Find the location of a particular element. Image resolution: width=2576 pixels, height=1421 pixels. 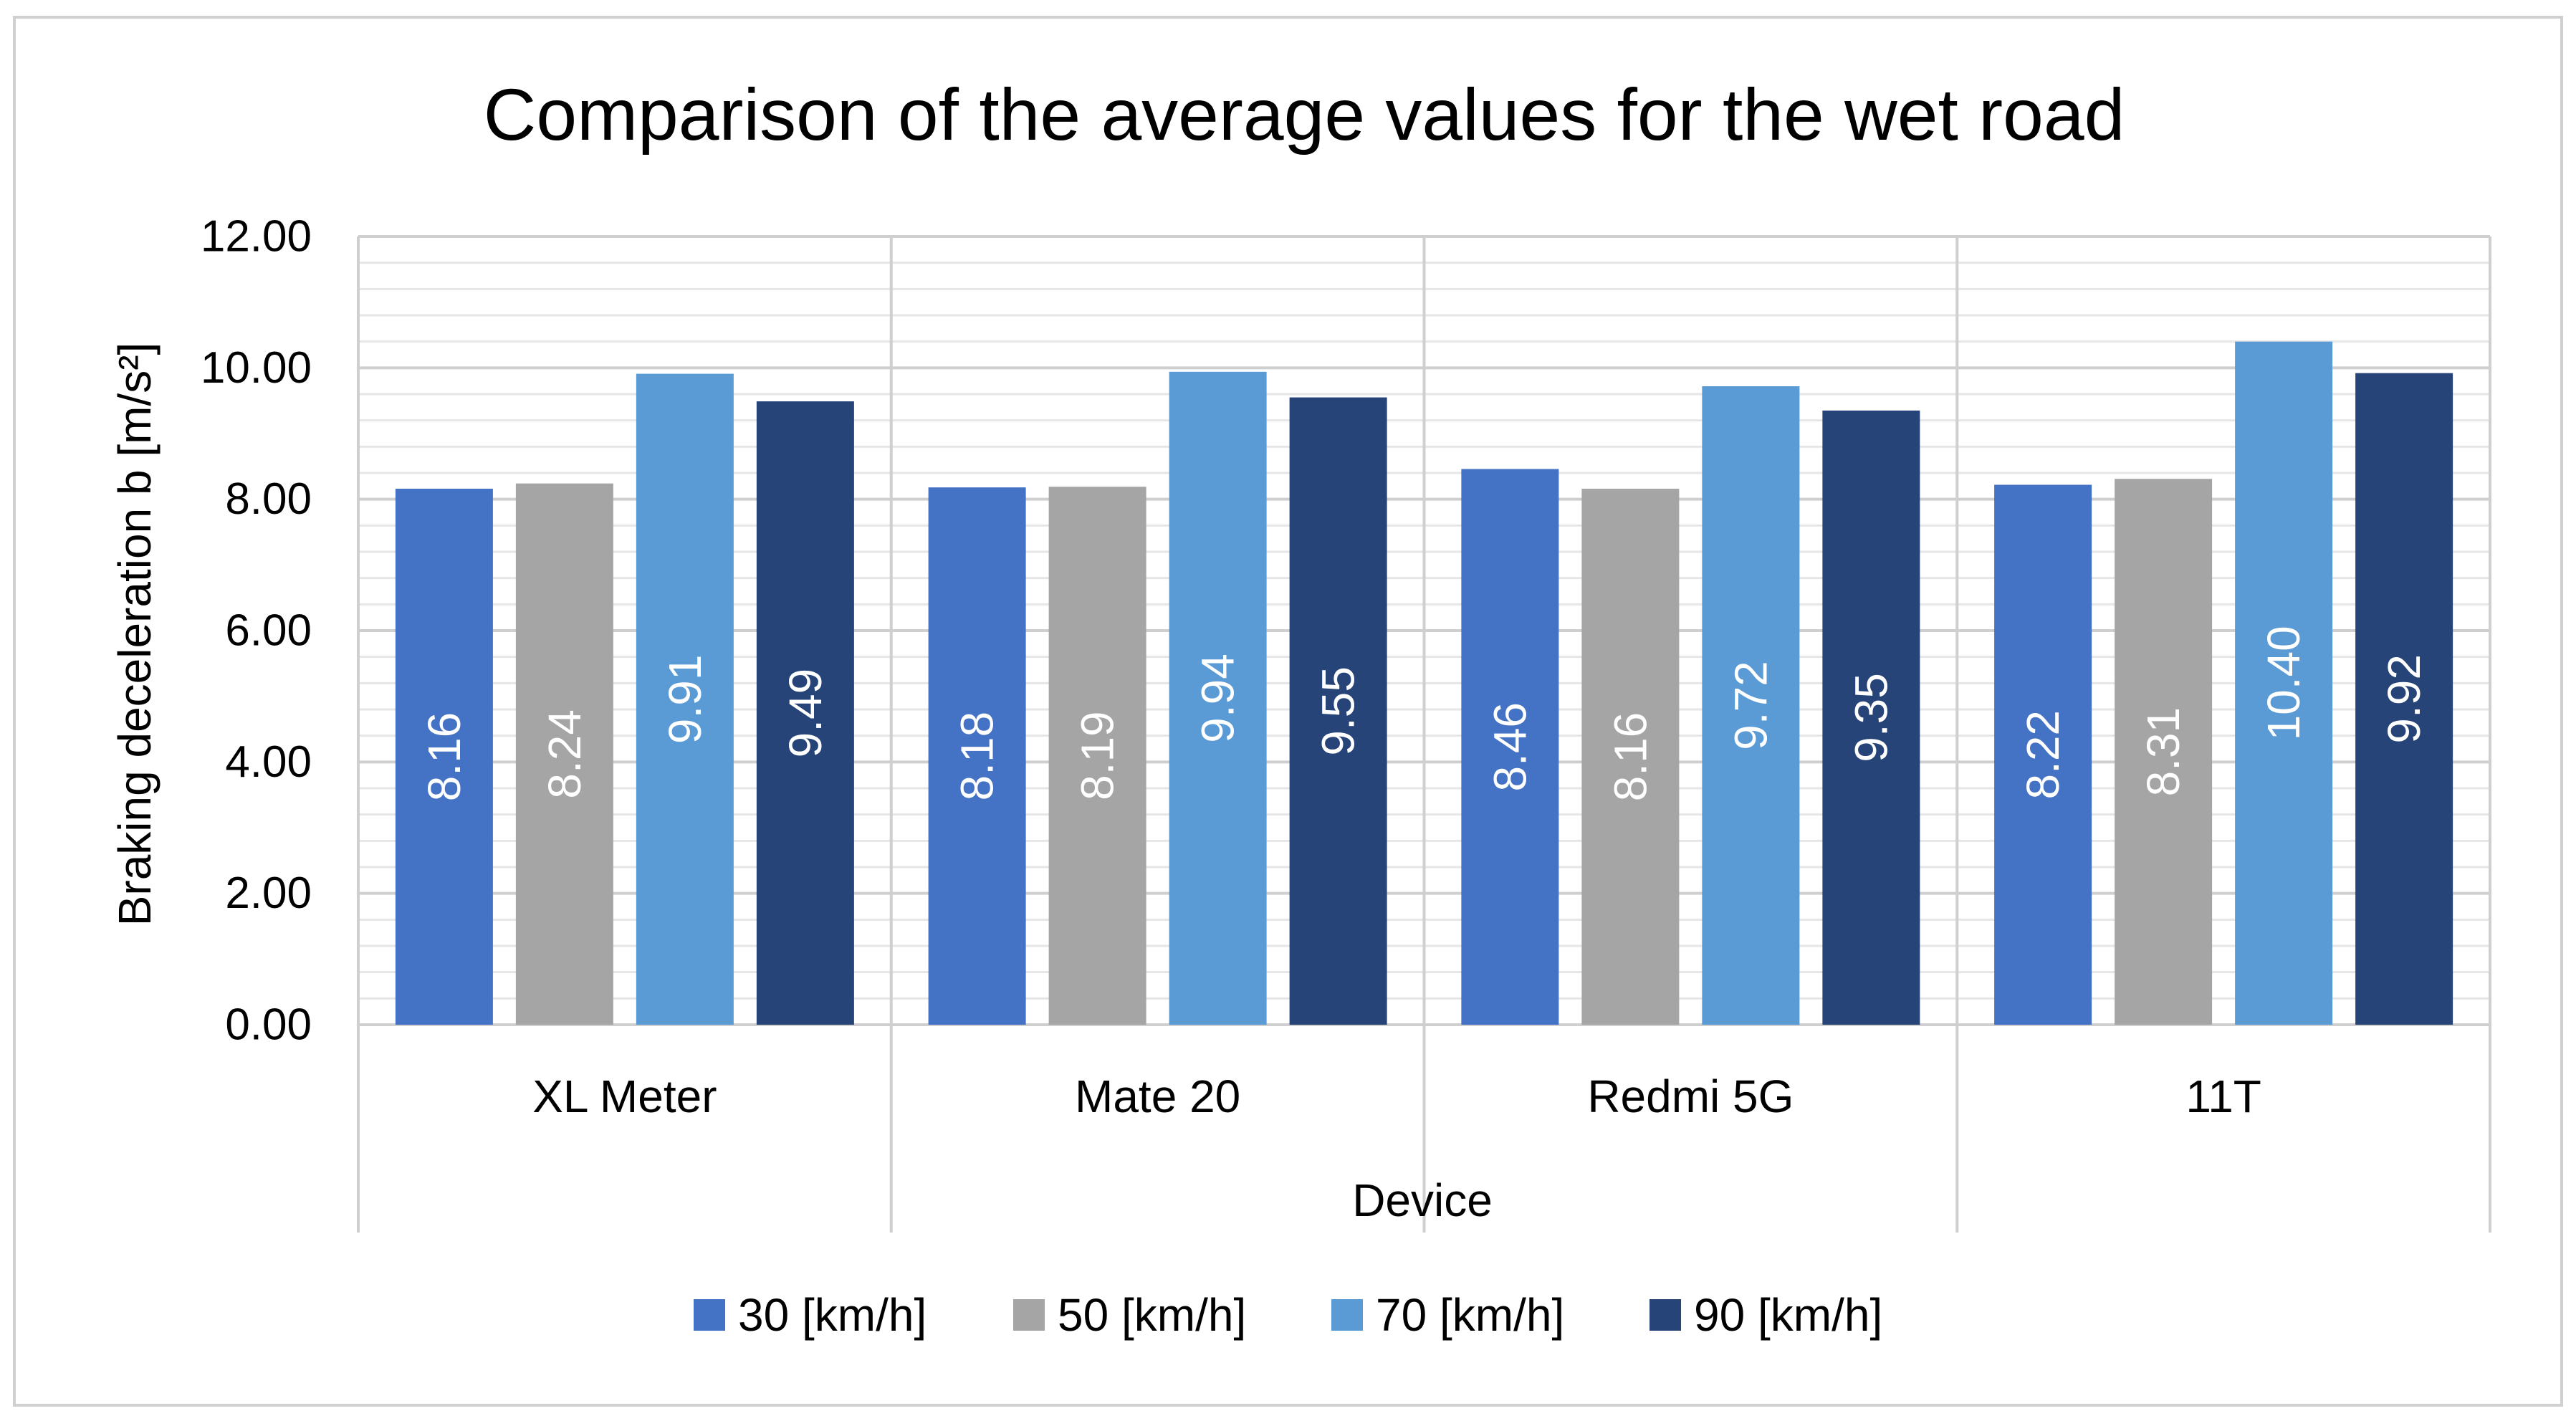

legend-label: 30 [km/h] is located at coordinates (833, 1315).